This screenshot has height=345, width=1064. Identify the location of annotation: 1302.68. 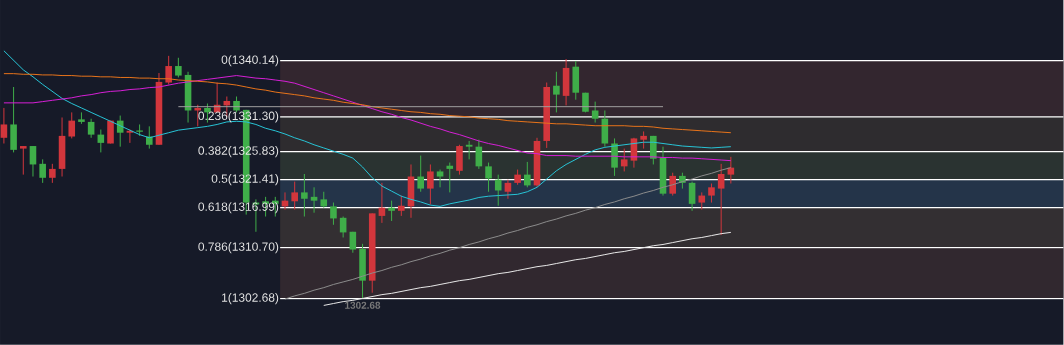
(363, 305).